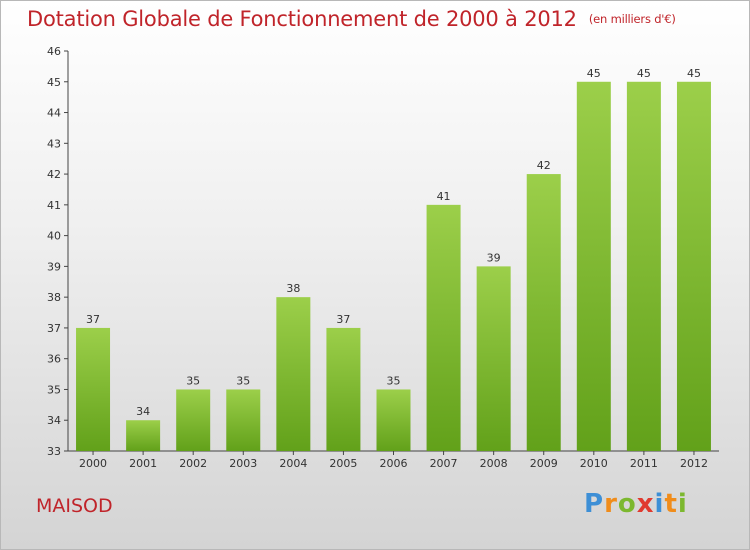 The height and width of the screenshot is (550, 750). What do you see at coordinates (54, 82) in the screenshot?
I see `y-tick-label: 45` at bounding box center [54, 82].